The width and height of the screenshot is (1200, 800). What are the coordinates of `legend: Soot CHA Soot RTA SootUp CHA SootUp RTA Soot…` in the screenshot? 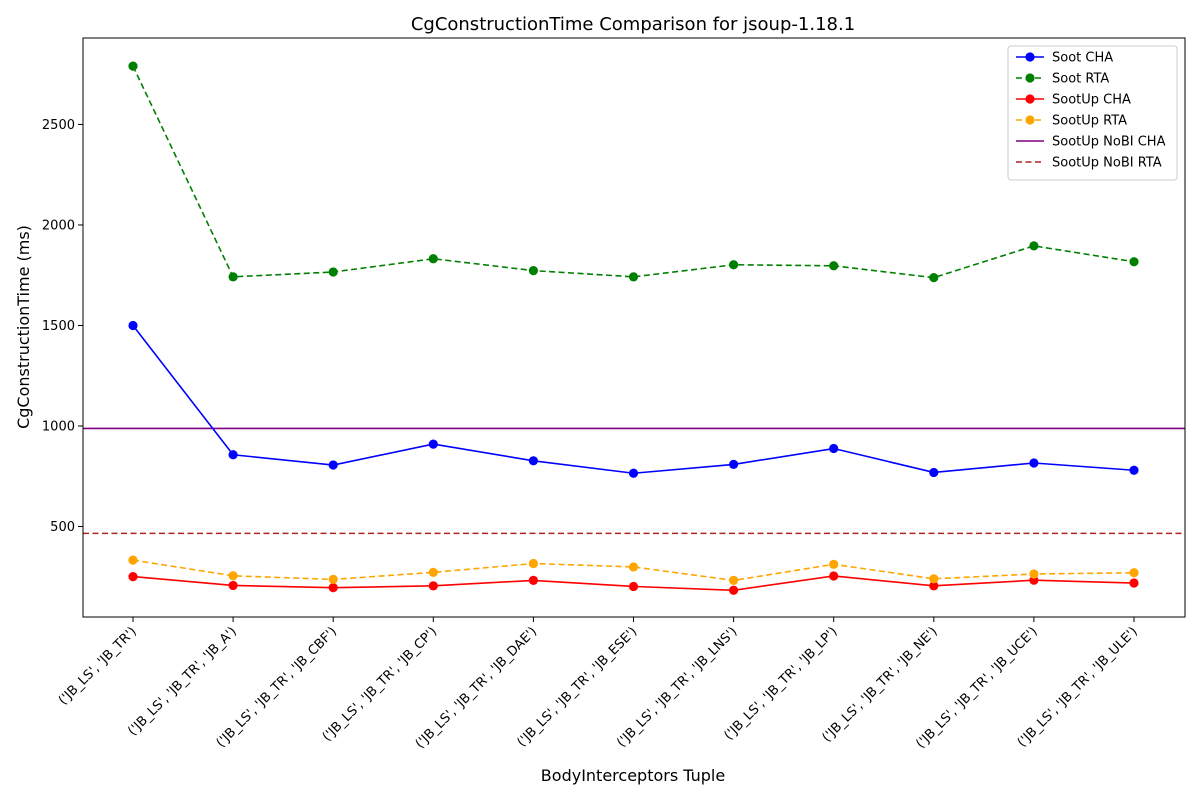 It's located at (1092, 113).